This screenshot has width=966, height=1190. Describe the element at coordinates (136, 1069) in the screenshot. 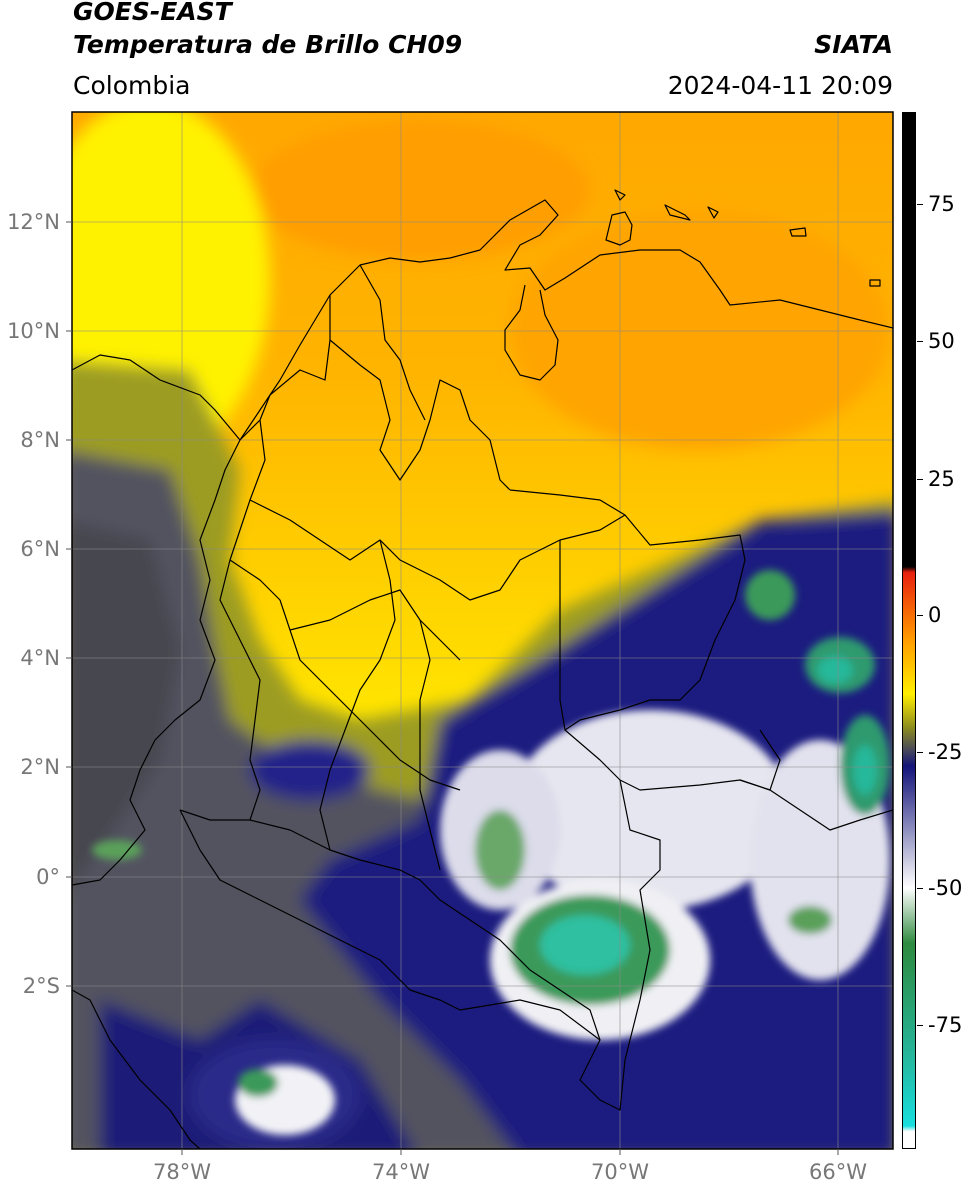

I see `peru-coastline` at that location.